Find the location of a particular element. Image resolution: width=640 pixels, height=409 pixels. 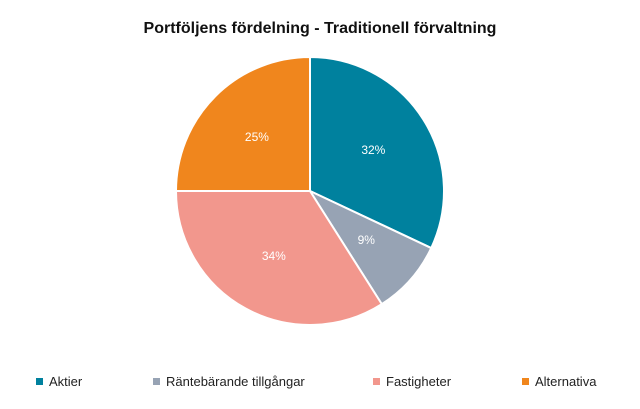

legend-label-rantebarande: Räntebärande tillgångar is located at coordinates (235, 381).